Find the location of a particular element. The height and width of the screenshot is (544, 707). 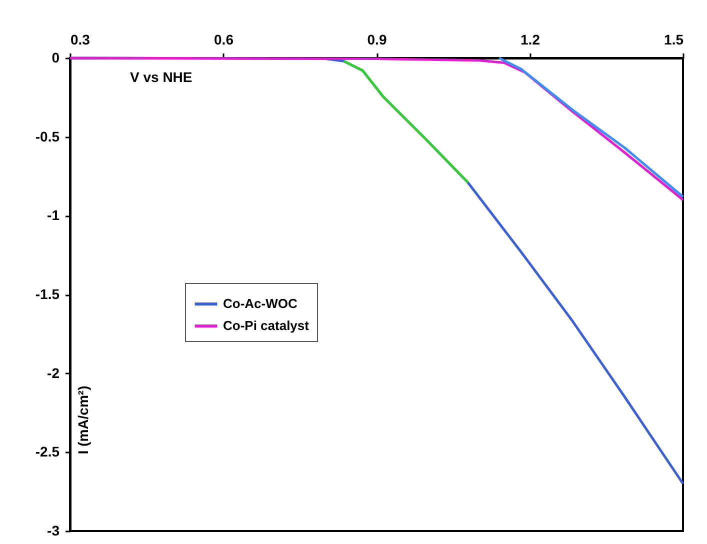

x-tick-label: 1.2 is located at coordinates (530, 40).